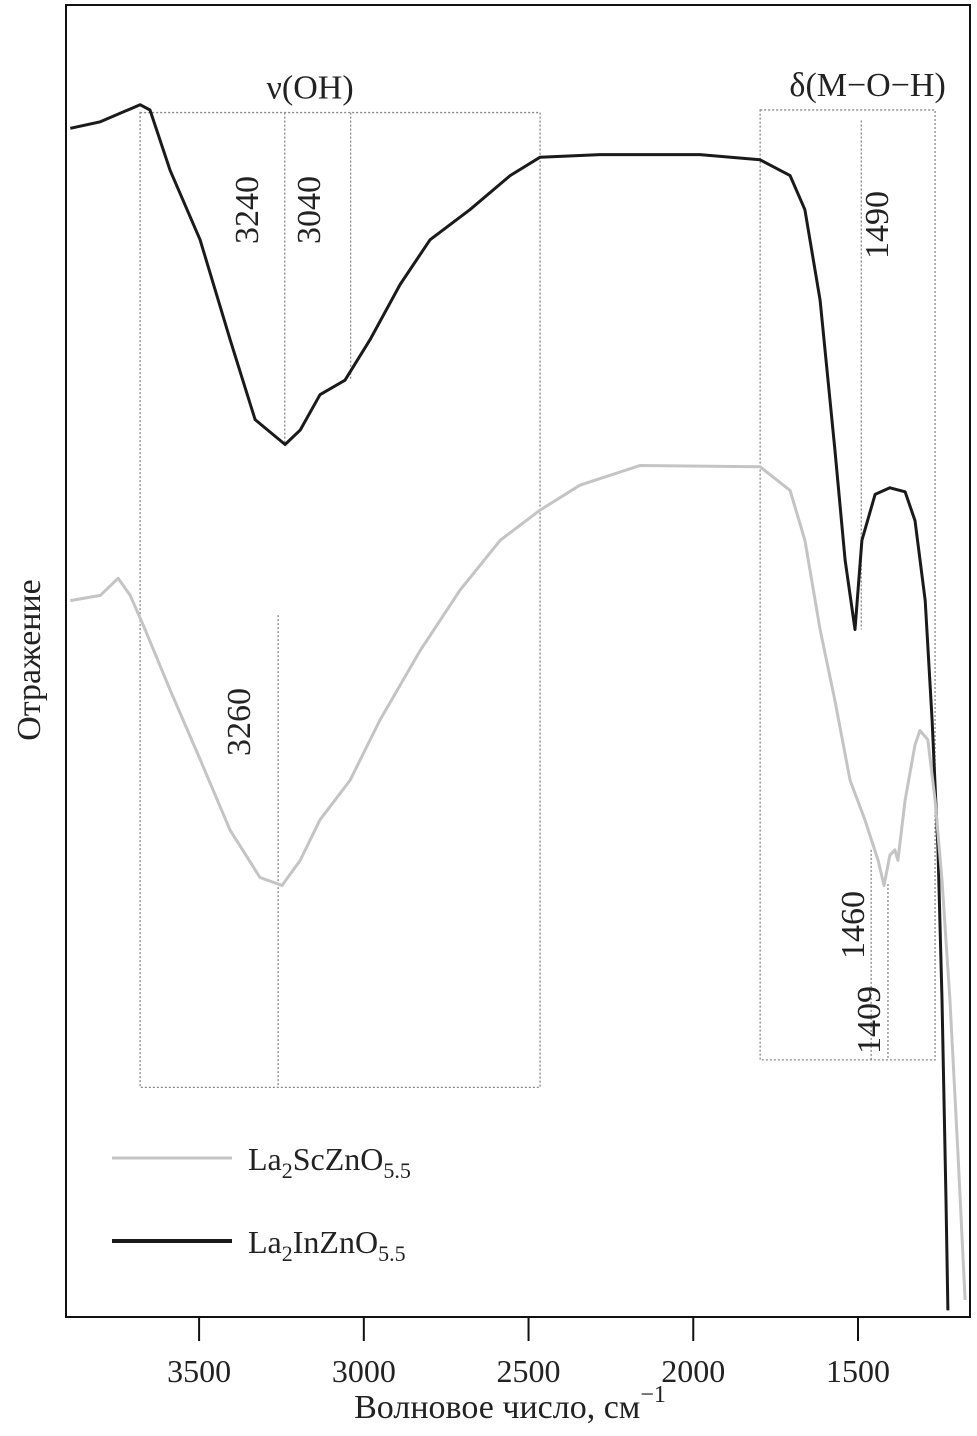 The width and height of the screenshot is (977, 1436). Describe the element at coordinates (309, 210) in the screenshot. I see `peak-label: 3040` at that location.